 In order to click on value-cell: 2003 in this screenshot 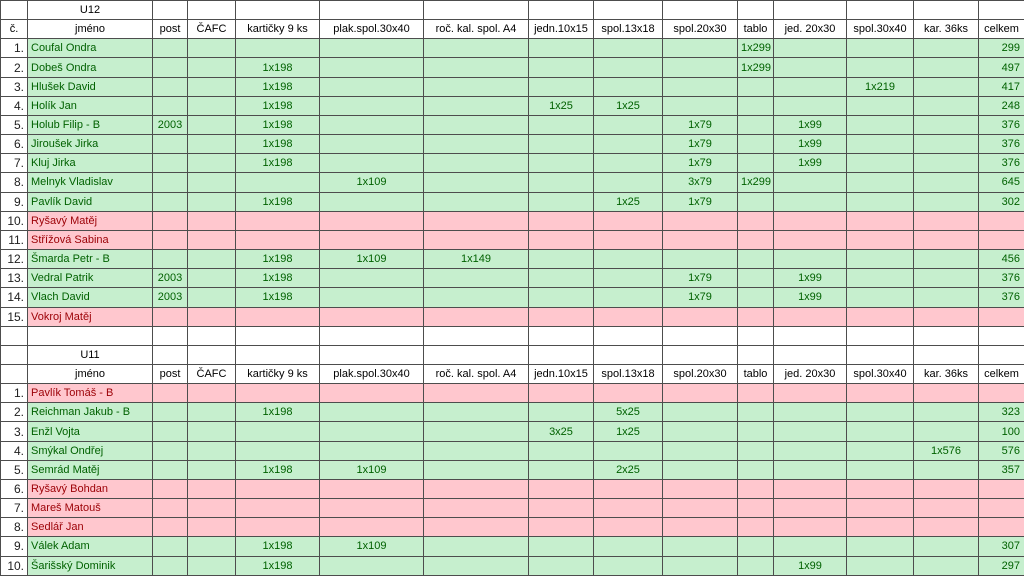, I will do `click(170, 278)`.